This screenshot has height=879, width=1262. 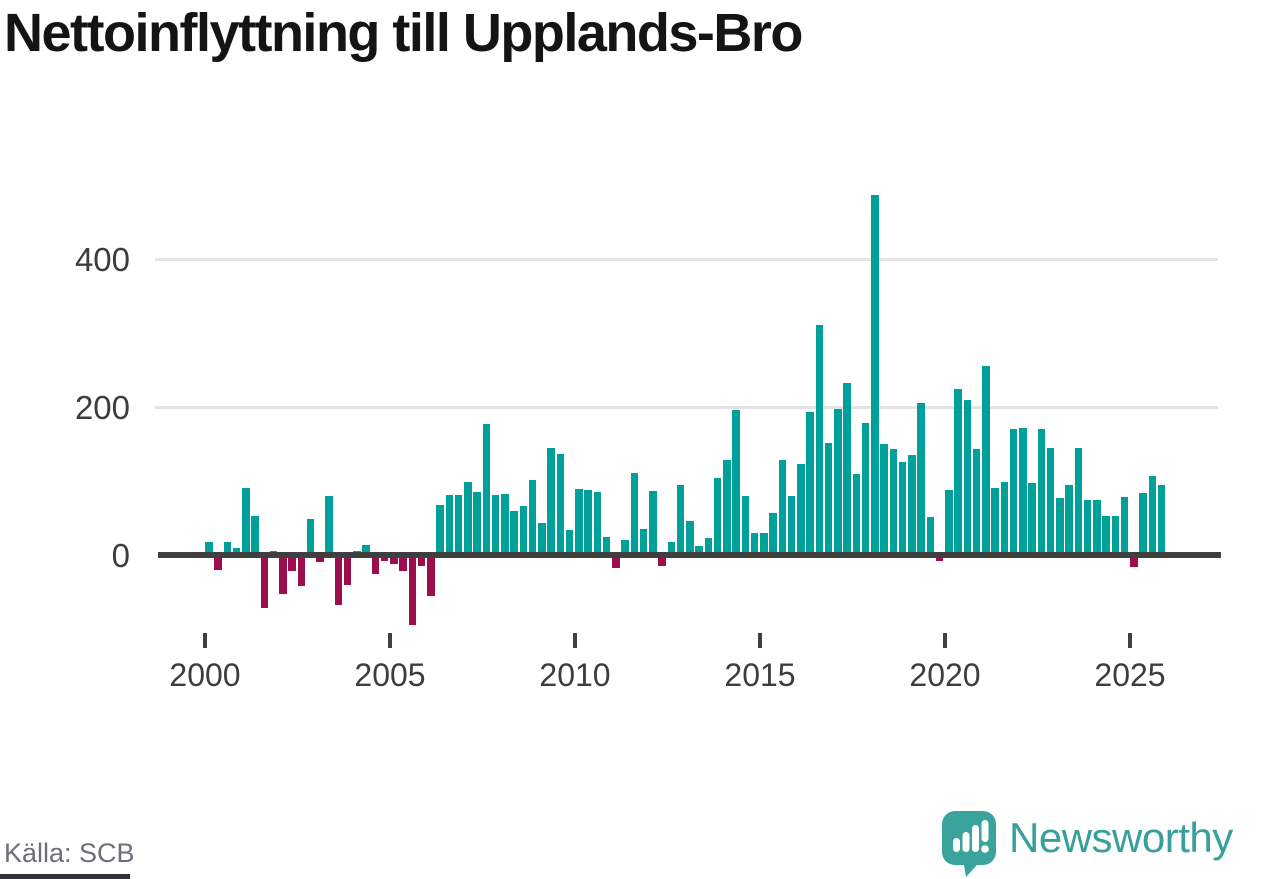 I want to click on x-axis-tick-label: 2000, so click(x=205, y=675).